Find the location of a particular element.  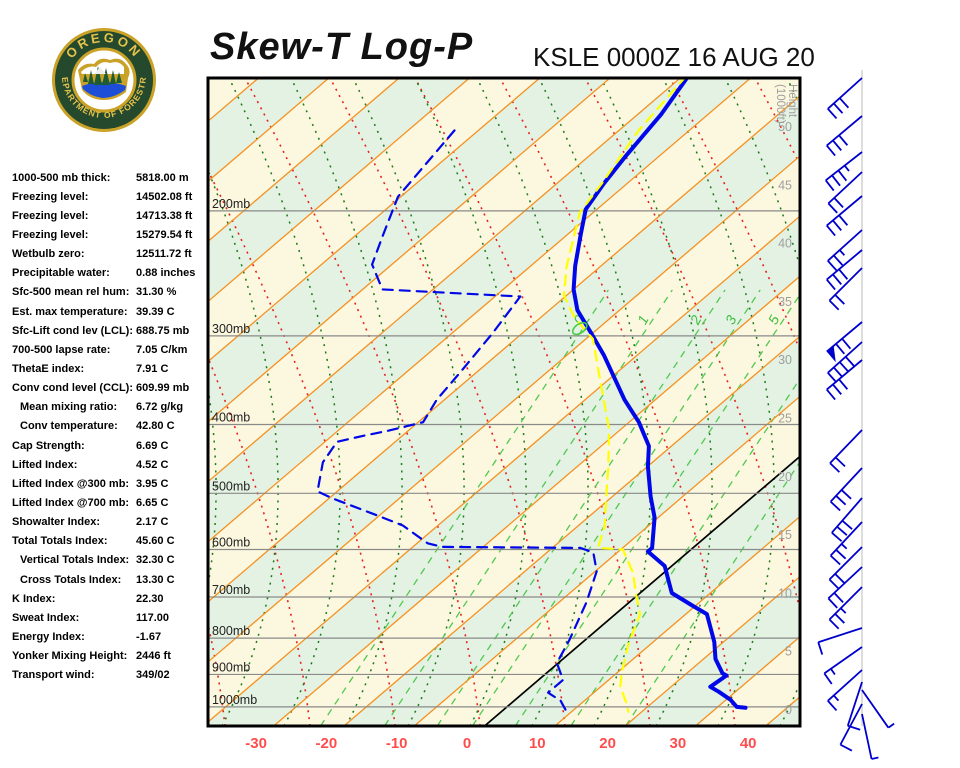

stat-row: Cross Totals Index: 13.30 C is located at coordinates (107, 579).